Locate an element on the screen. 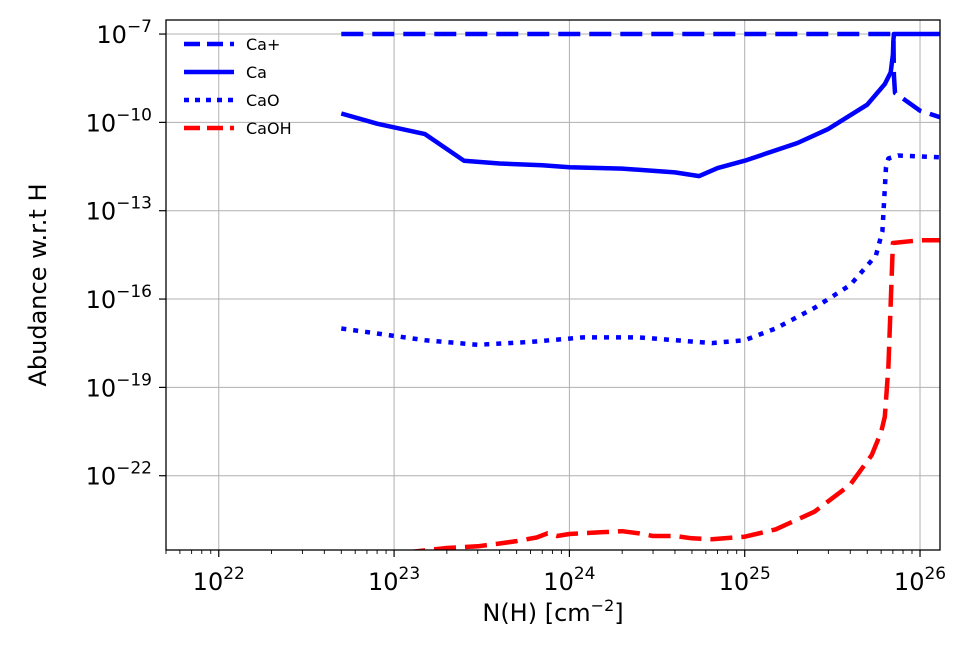  y-axis-label: Abudance w.r.t H is located at coordinates (38, 284).